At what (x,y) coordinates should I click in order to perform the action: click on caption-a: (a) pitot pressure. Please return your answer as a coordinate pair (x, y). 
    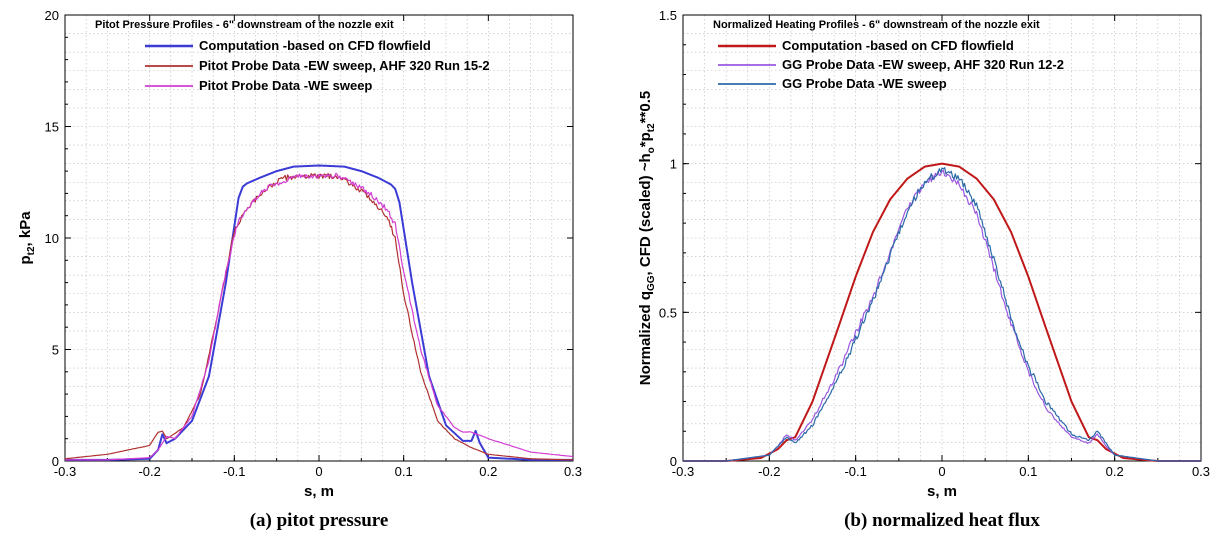
    Looking at the image, I should click on (319, 520).